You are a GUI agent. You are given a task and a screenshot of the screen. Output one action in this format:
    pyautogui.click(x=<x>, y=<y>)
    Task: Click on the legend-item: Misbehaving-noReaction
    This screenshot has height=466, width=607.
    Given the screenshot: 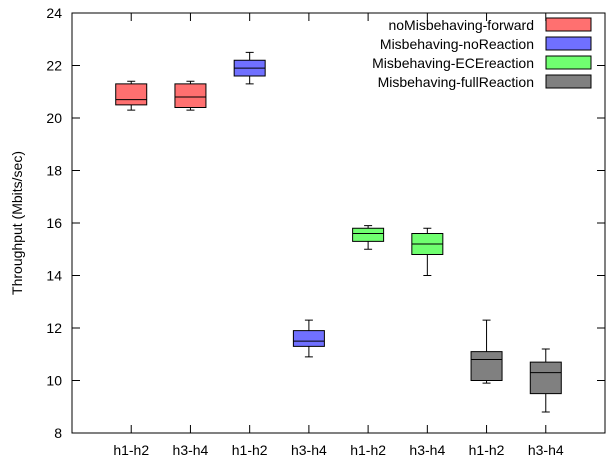 What is the action you would take?
    pyautogui.click(x=486, y=44)
    